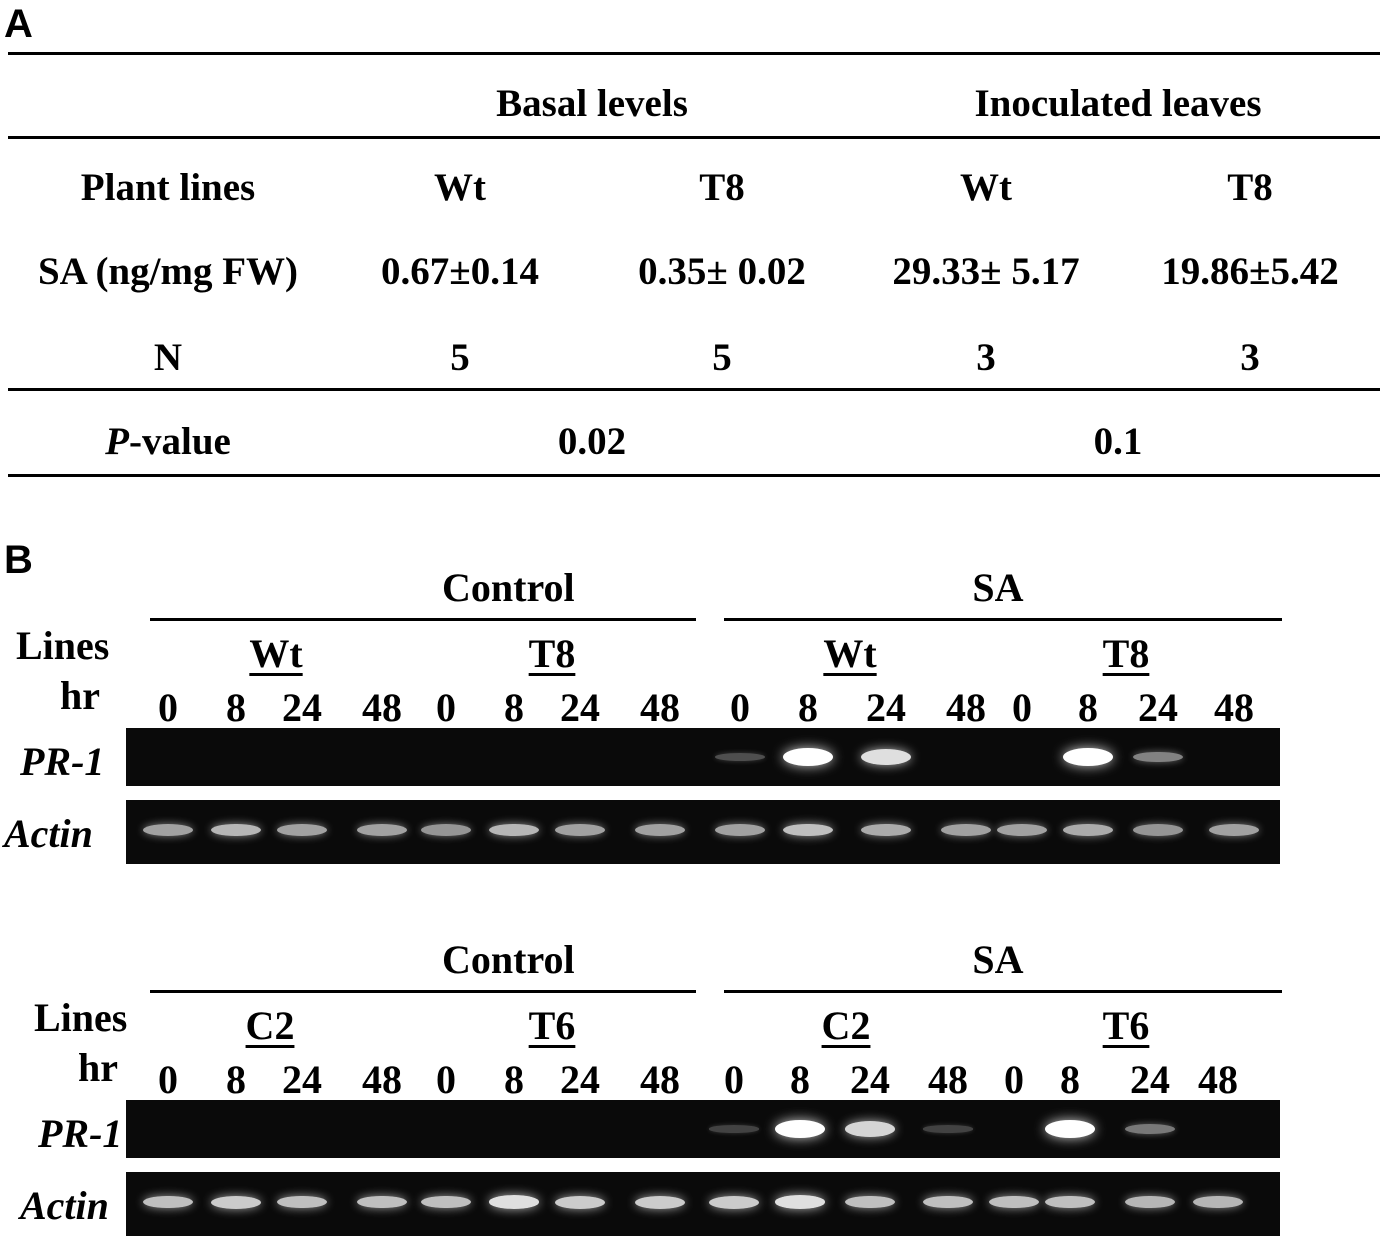 The image size is (1382, 1238). I want to click on hr-label: hr, so click(98, 1067).